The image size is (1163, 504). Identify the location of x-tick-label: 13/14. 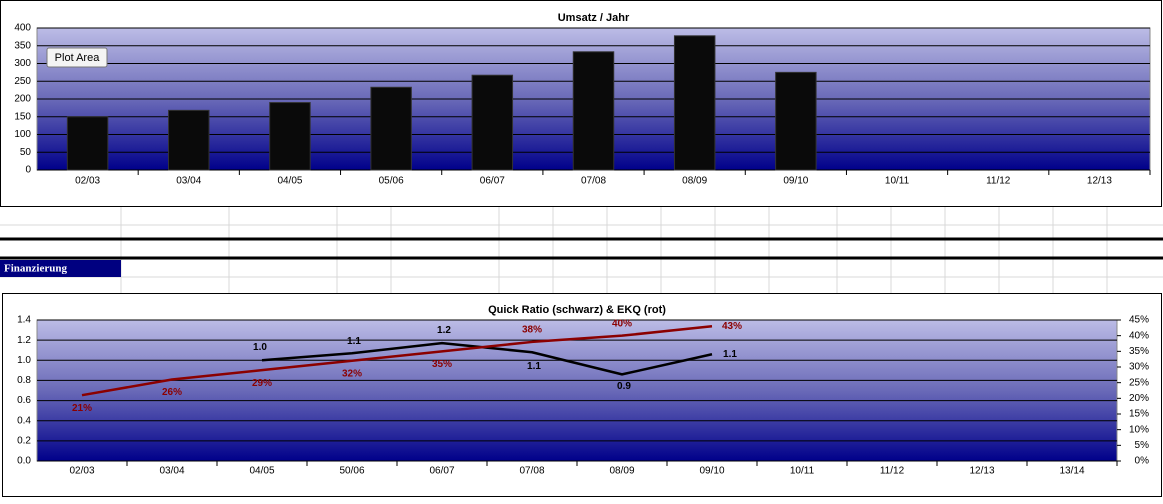
(1071, 471).